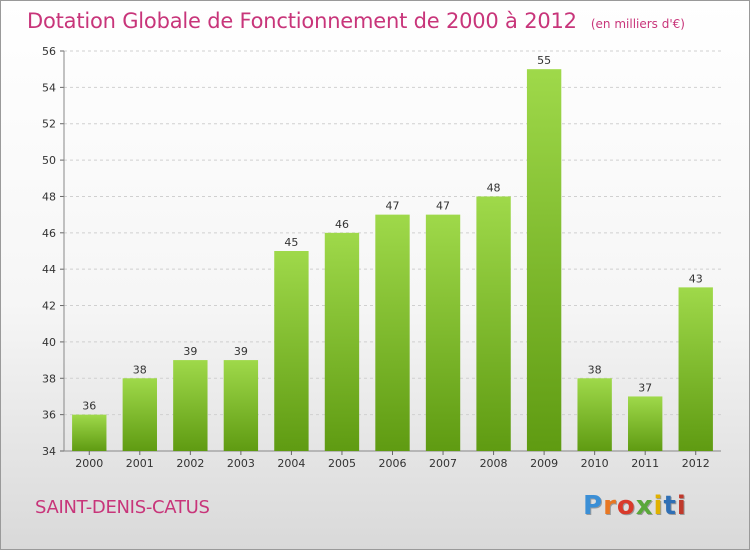 The height and width of the screenshot is (550, 750). Describe the element at coordinates (140, 463) in the screenshot. I see `x-tick-label: 2001` at that location.